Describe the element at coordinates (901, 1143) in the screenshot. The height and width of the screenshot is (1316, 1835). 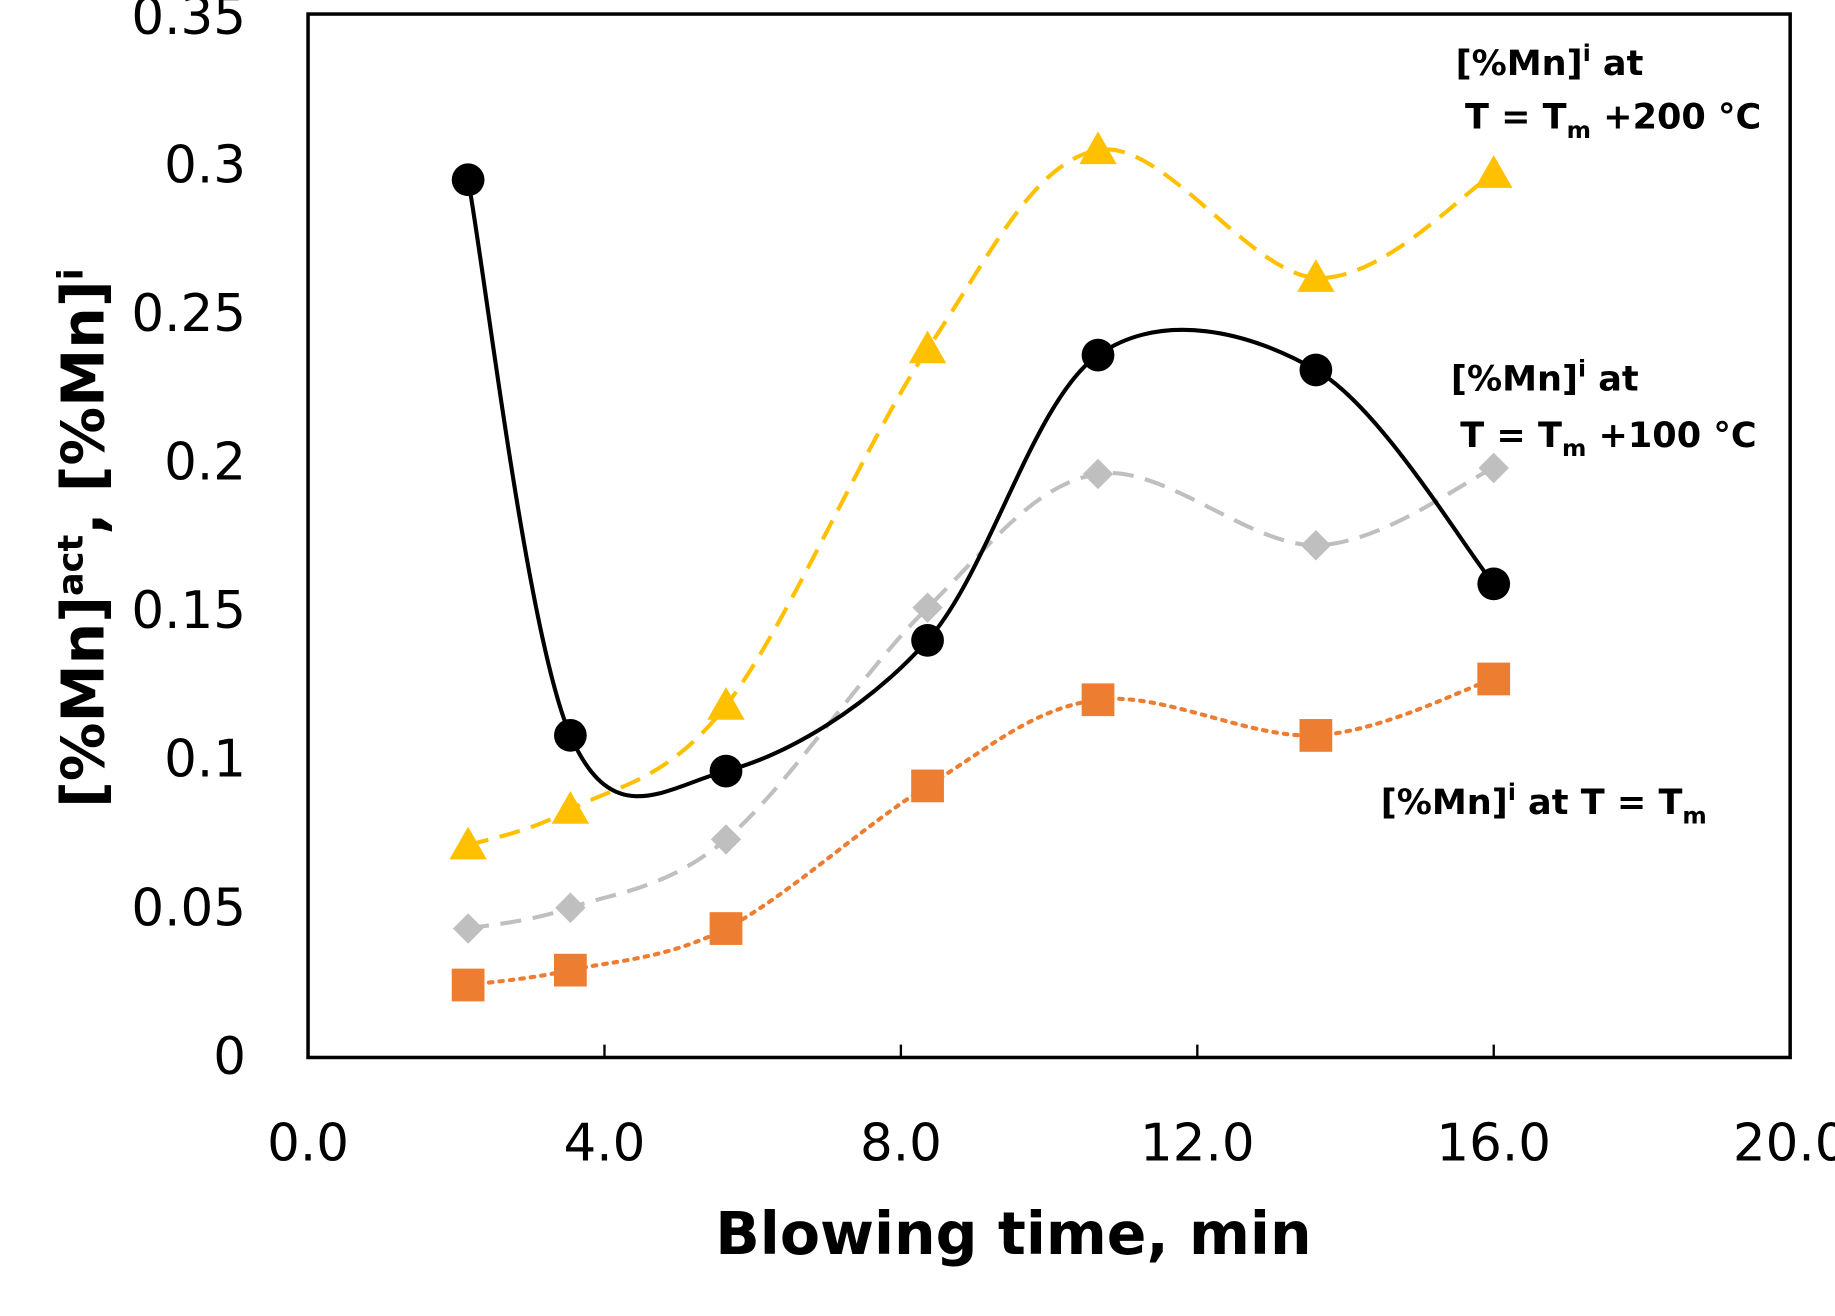
I see `x-tick-label: 8.0` at that location.